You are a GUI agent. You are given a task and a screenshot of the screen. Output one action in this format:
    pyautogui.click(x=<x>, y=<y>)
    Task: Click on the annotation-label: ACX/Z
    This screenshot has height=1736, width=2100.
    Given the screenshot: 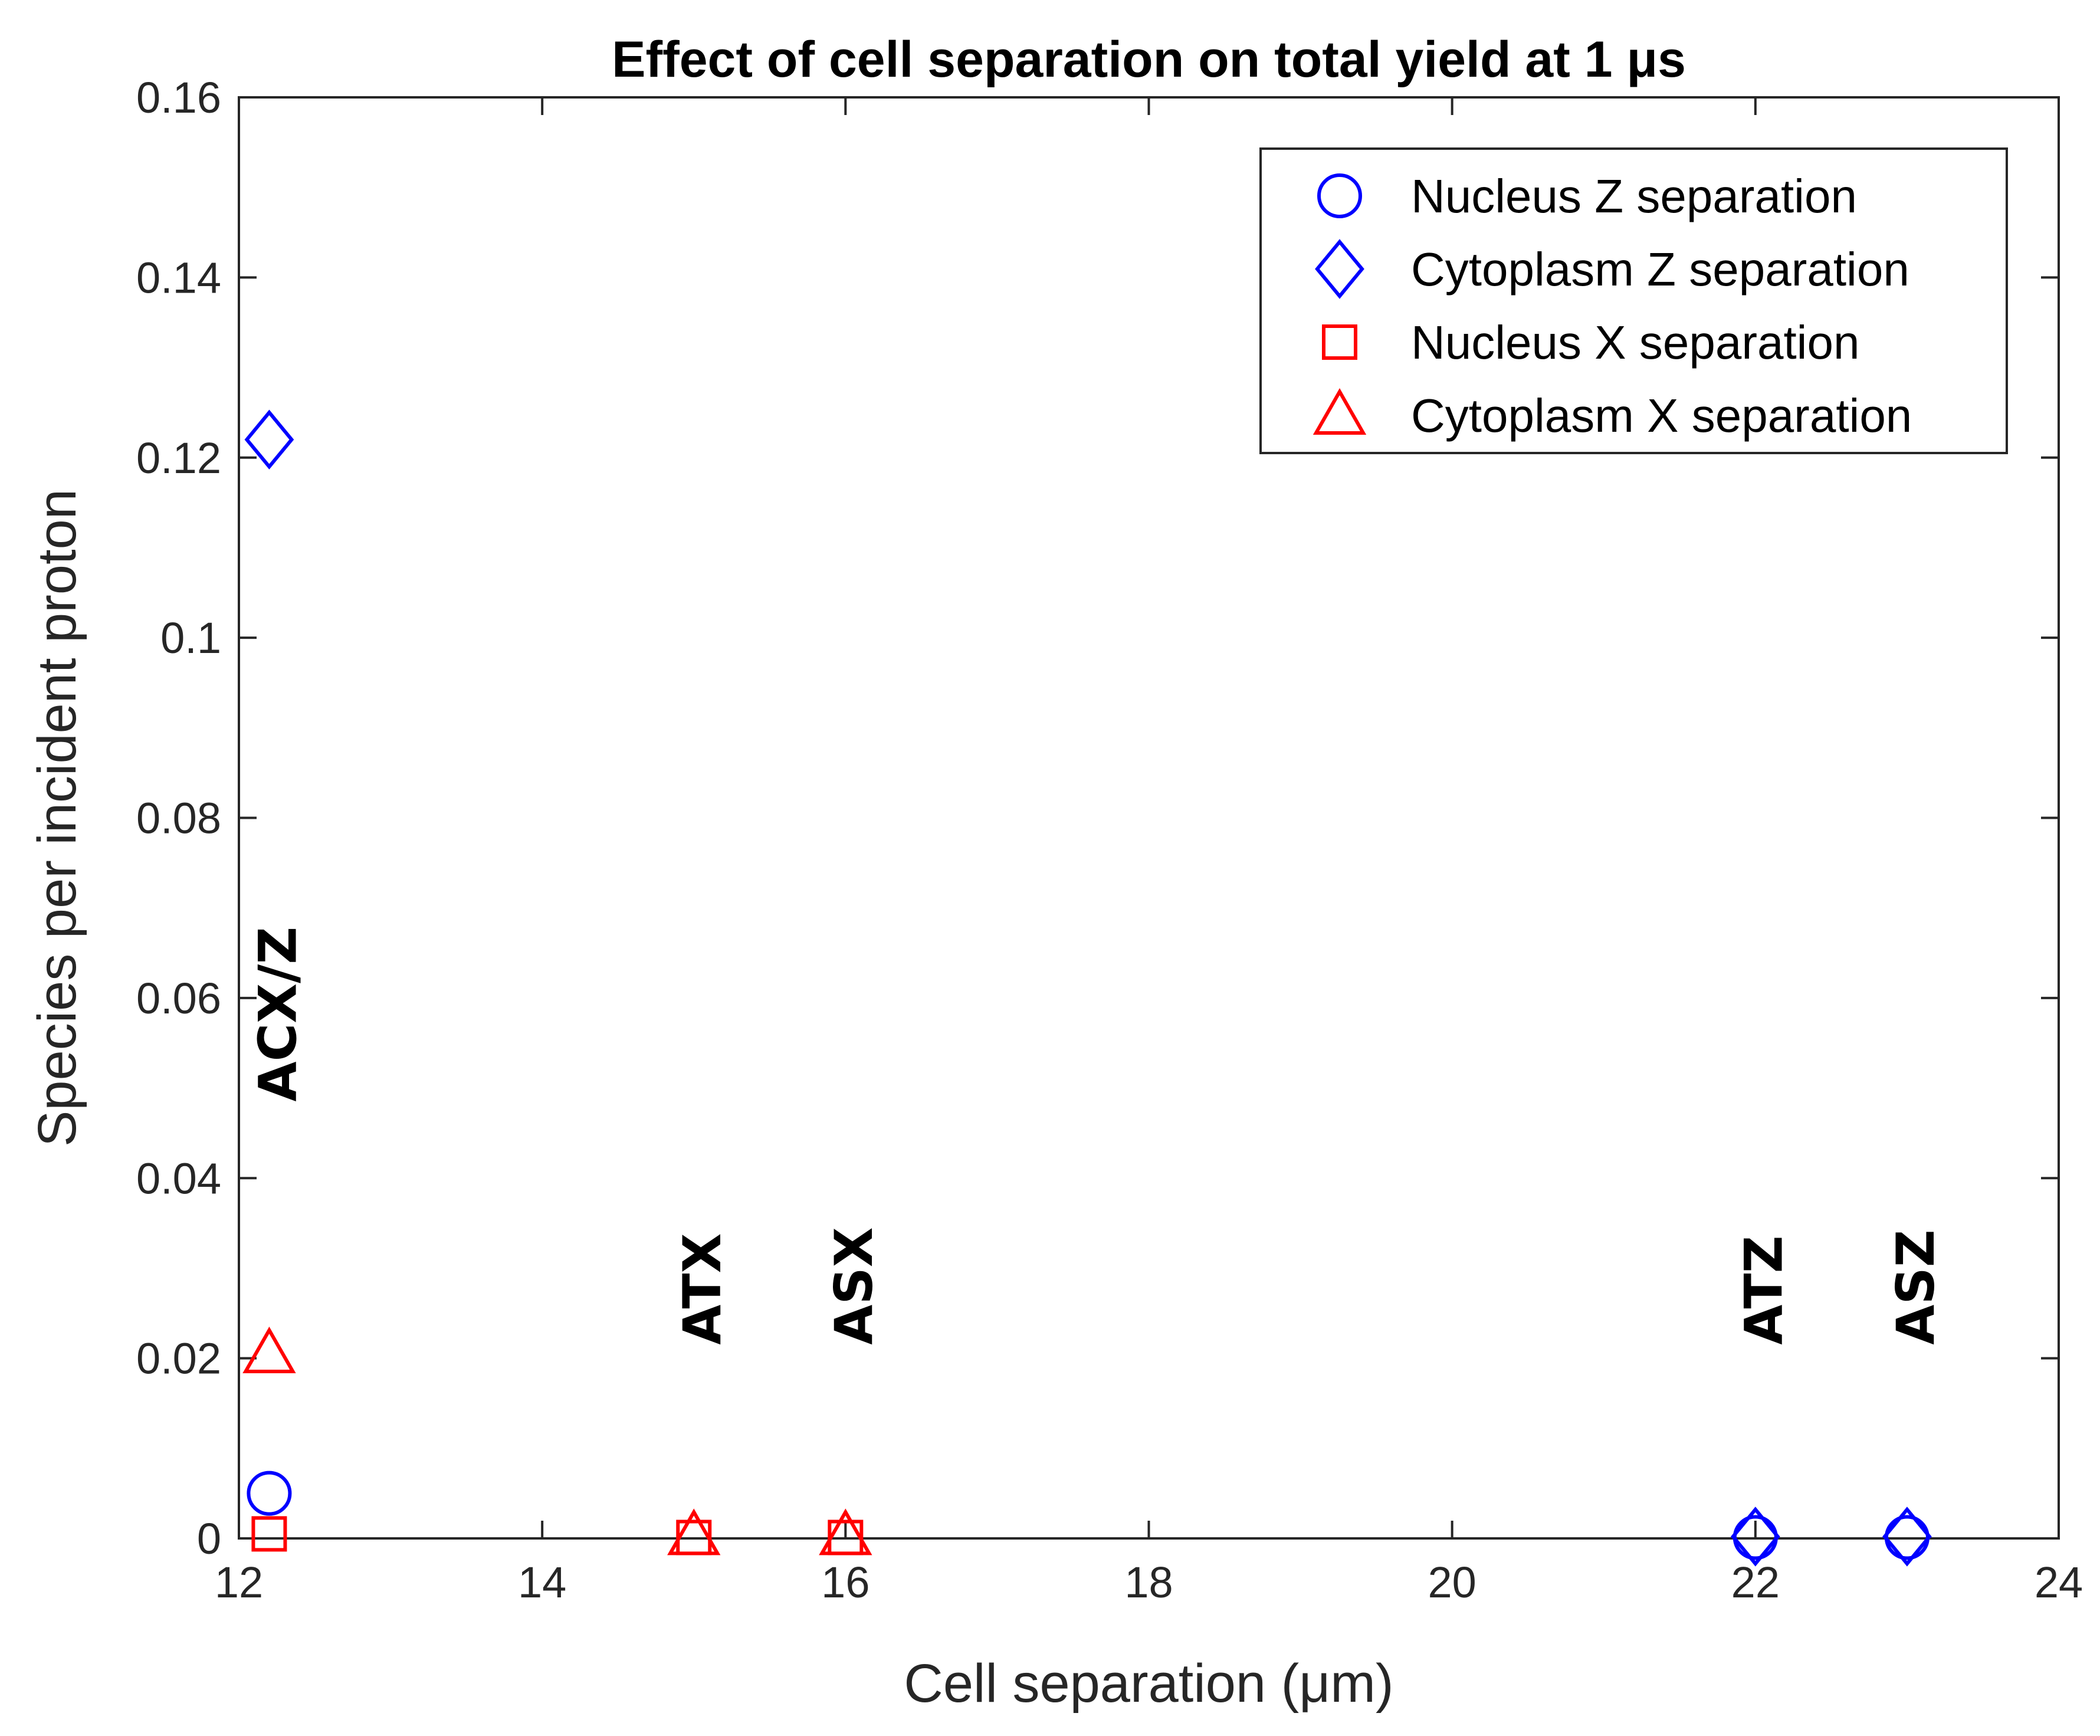 What is the action you would take?
    pyautogui.click(x=277, y=1014)
    